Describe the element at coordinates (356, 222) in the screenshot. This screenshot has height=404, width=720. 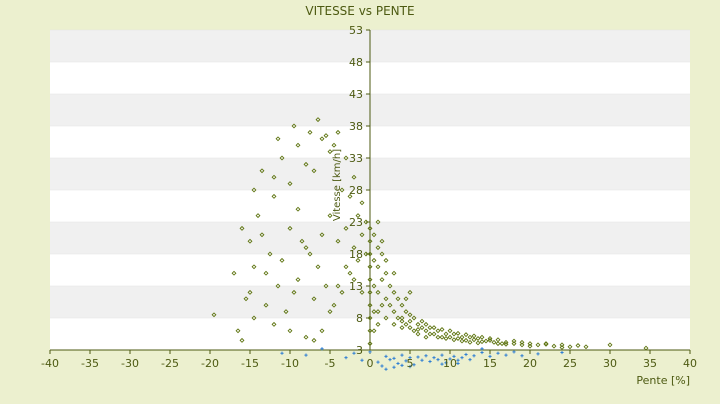
I see `y-tick-label: 23` at that location.